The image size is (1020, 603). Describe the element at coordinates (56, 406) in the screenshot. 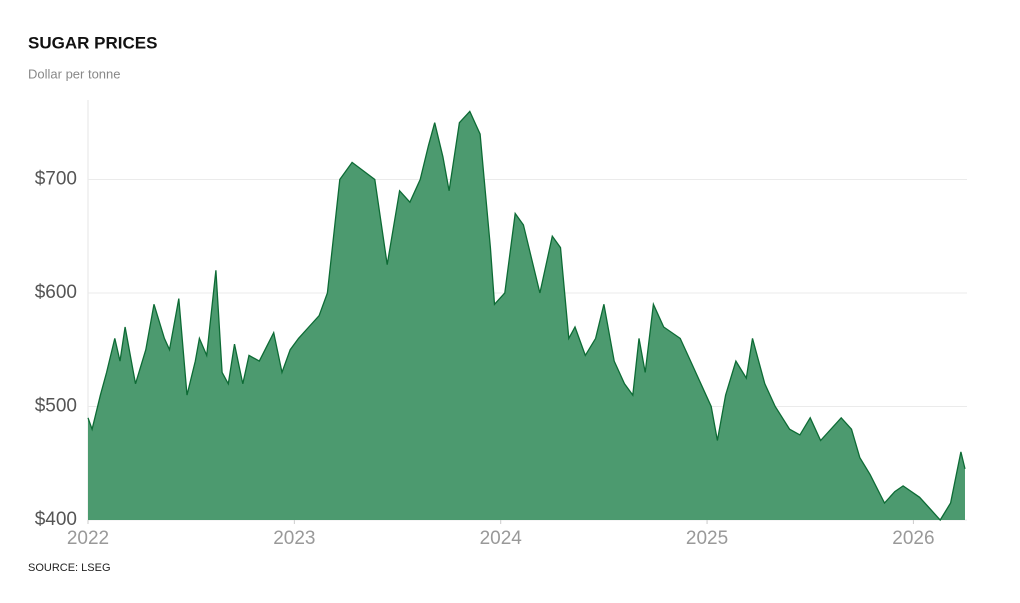

I see `y-tick-label: $500` at that location.